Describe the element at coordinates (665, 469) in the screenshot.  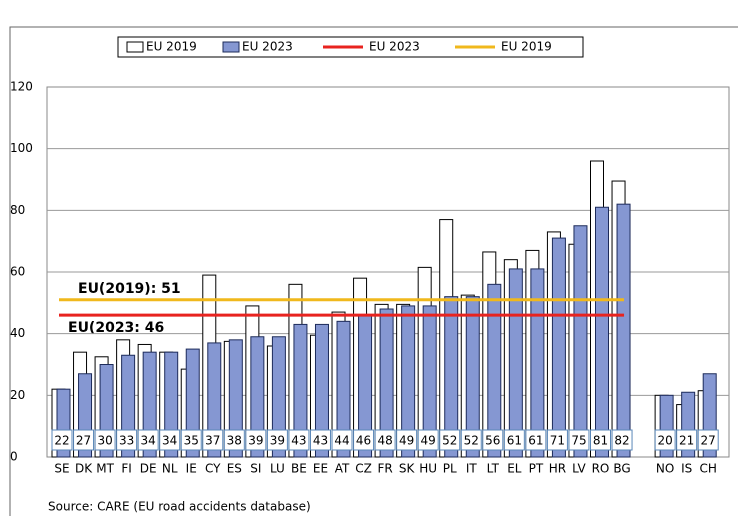
I see `x-tick-label: NO` at that location.